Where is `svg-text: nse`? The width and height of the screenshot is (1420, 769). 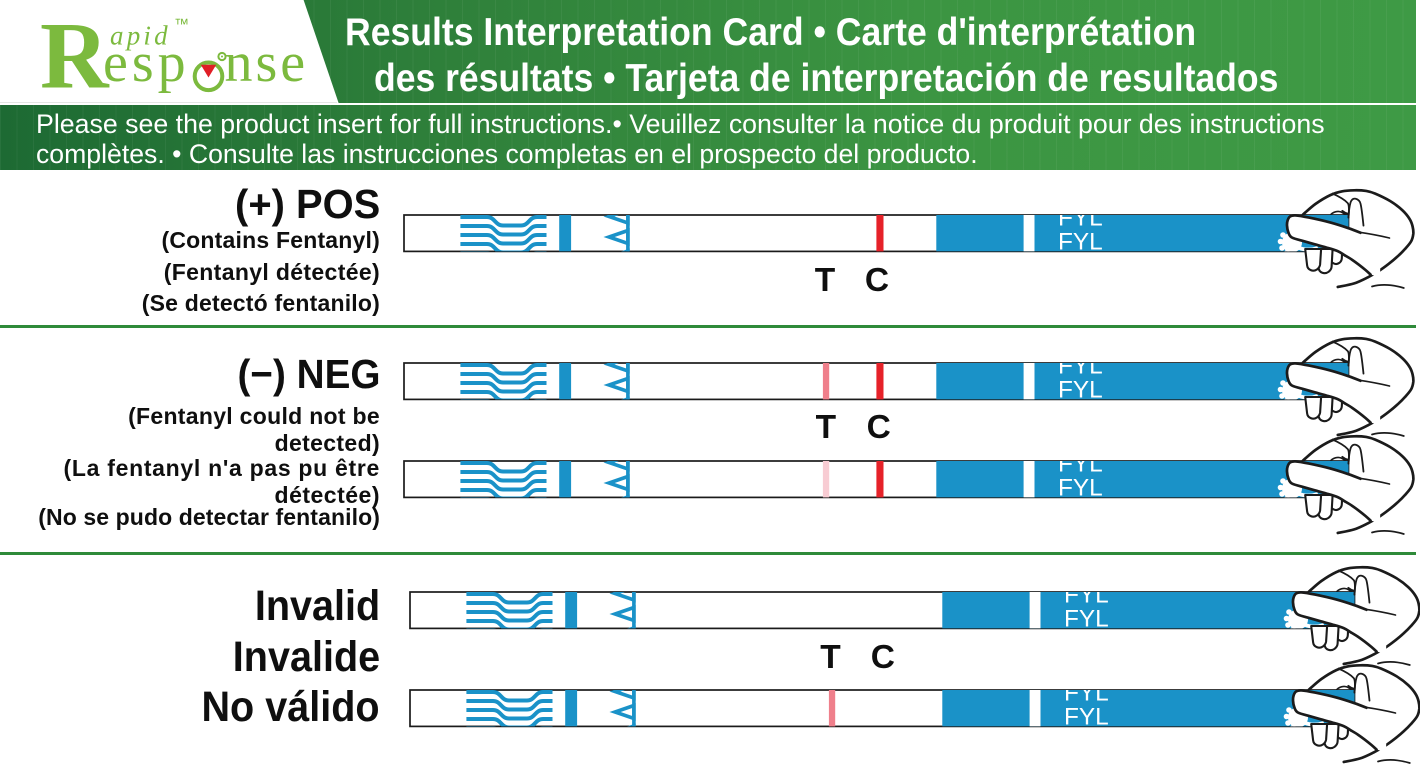
svg-text: nse is located at coordinates (267, 63).